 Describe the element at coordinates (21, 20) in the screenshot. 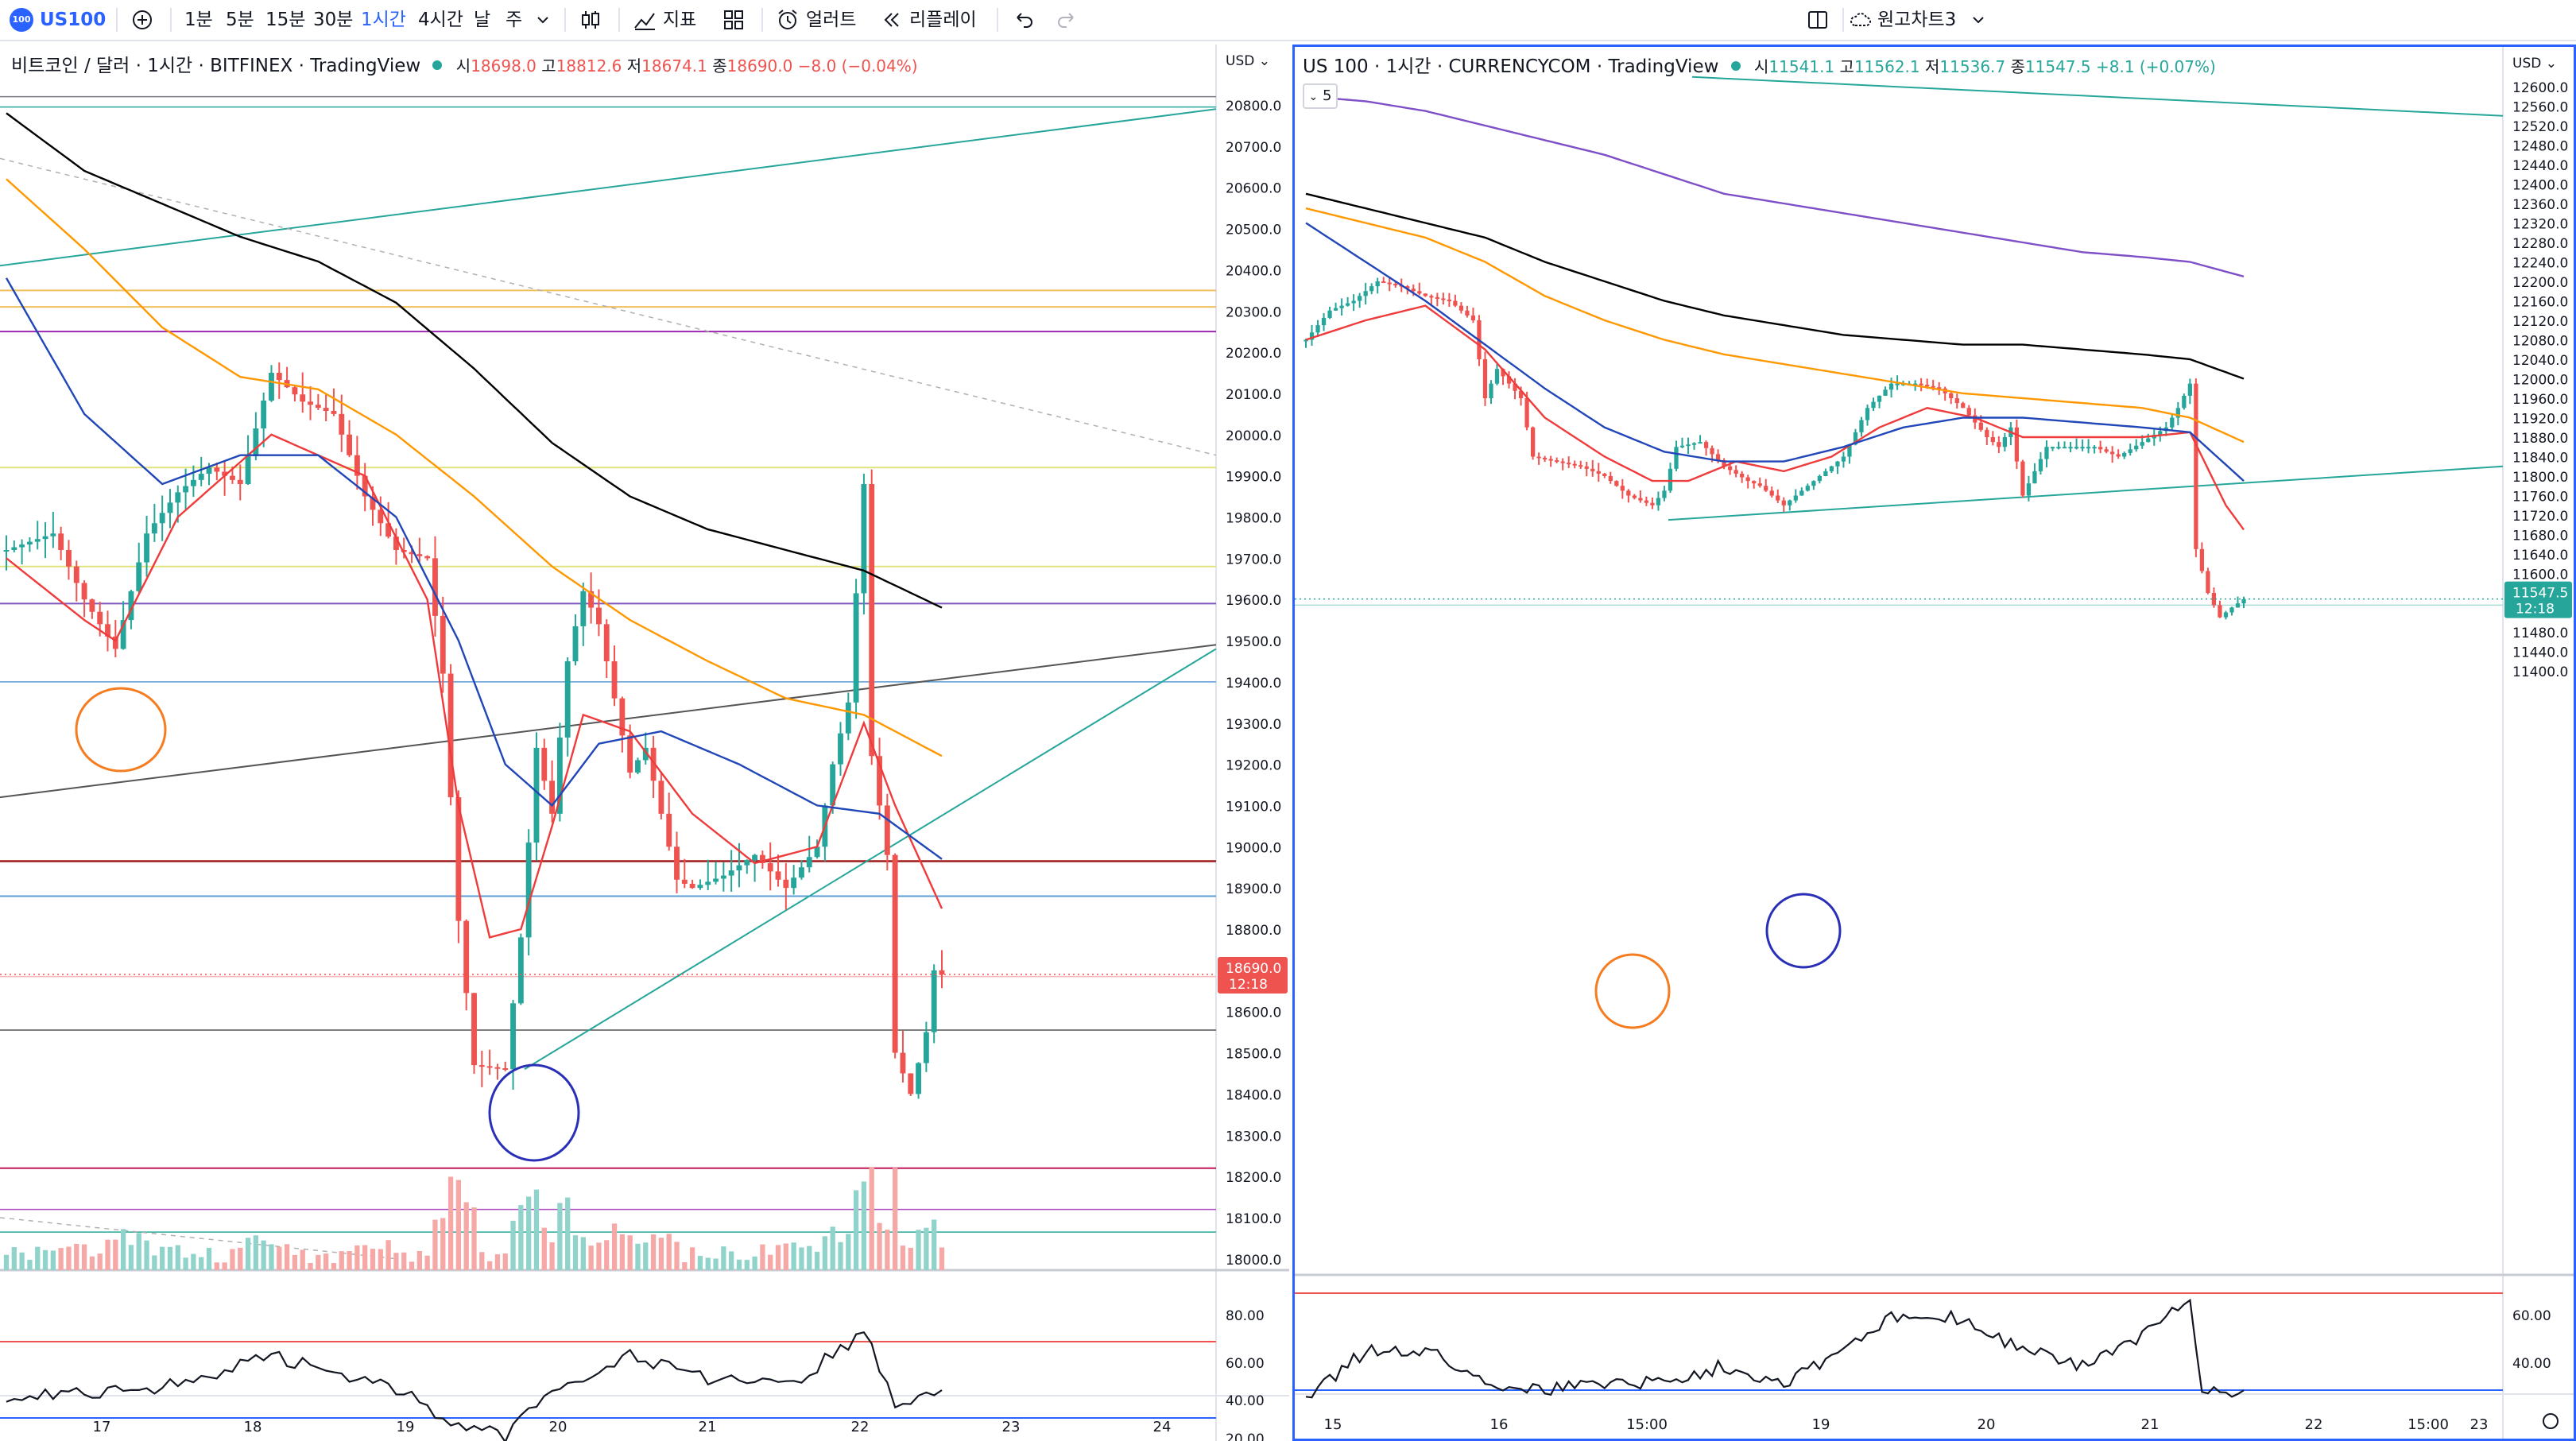

I see `symbol-logo-icon: 100` at that location.